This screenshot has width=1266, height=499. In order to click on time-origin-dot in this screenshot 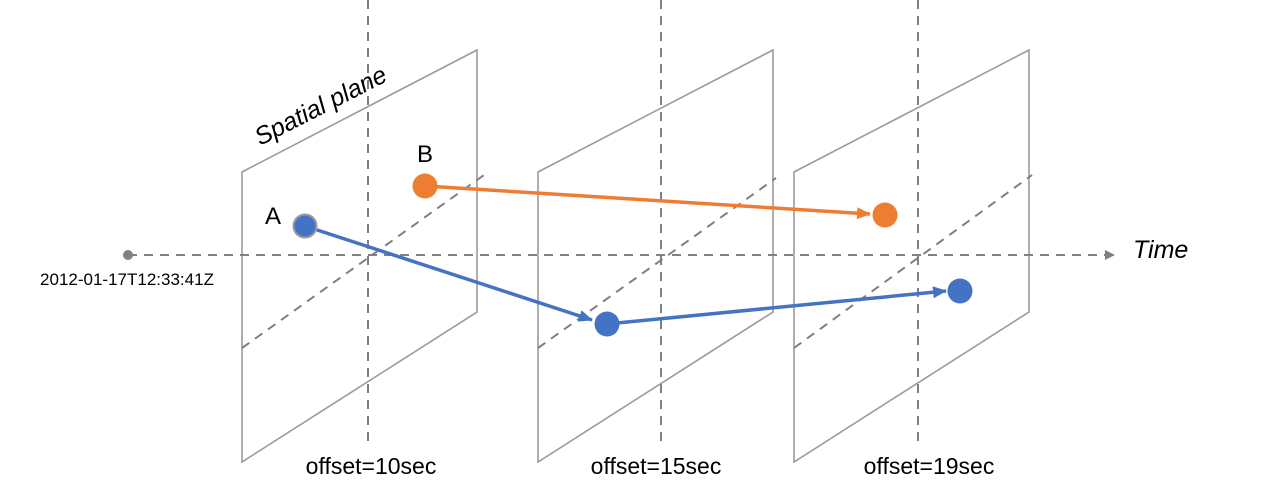, I will do `click(128, 255)`.